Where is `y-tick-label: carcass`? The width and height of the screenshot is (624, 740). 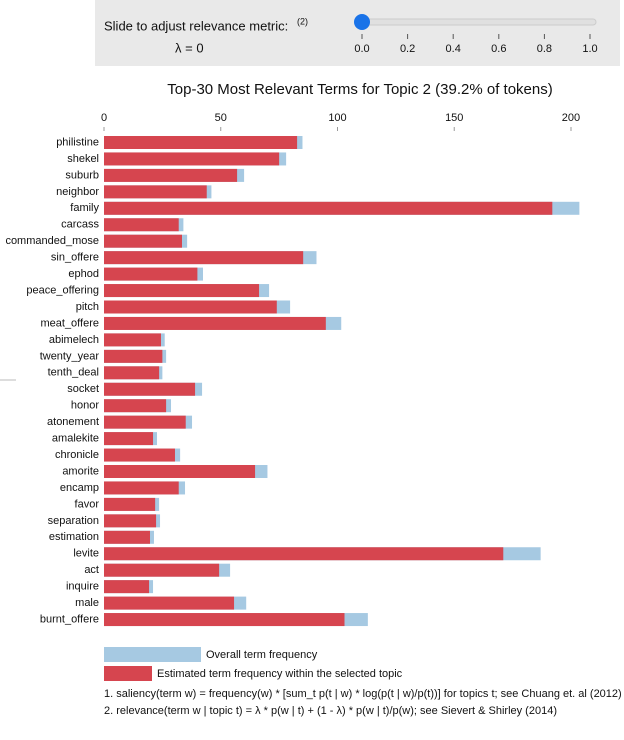
y-tick-label: carcass is located at coordinates (80, 225).